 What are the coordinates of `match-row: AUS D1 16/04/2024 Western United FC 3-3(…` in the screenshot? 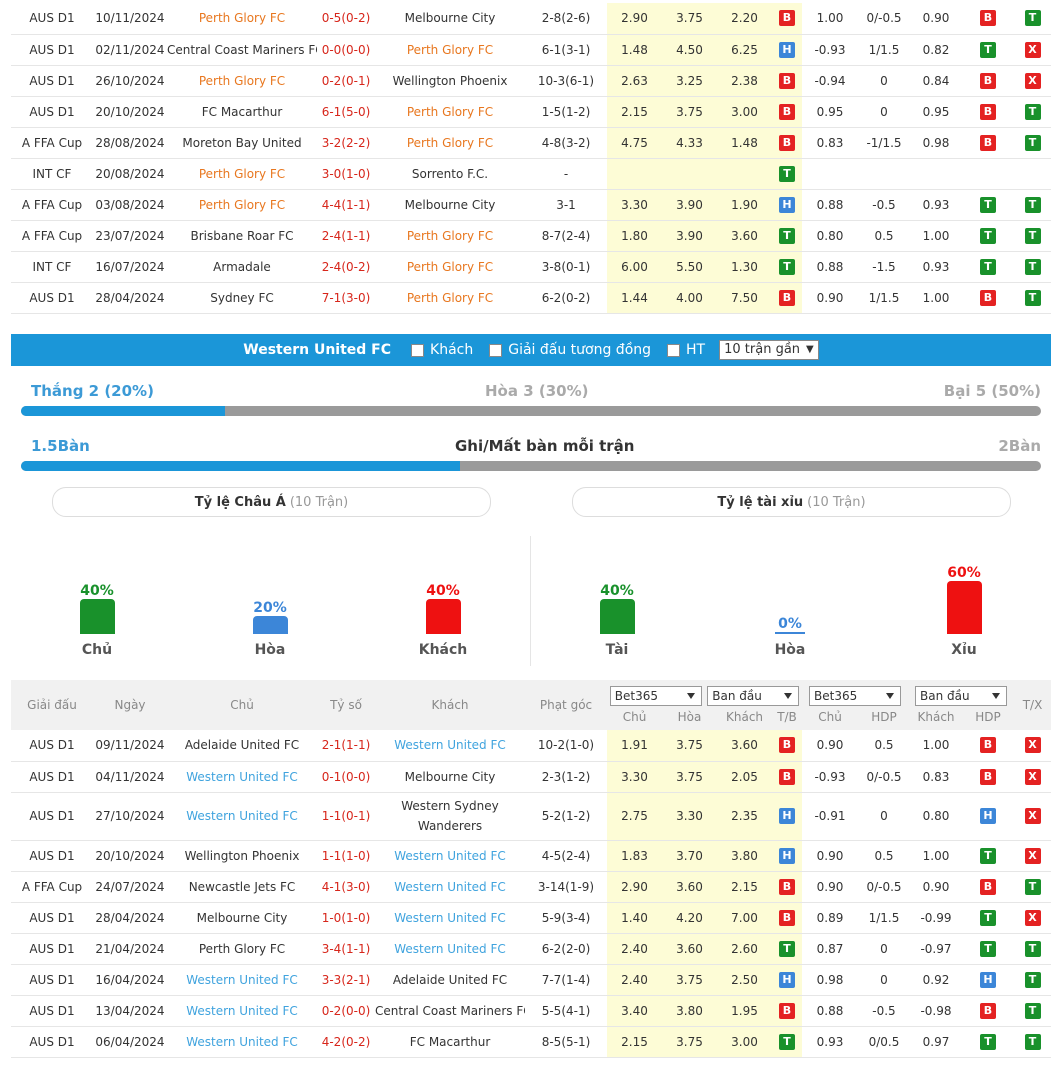 It's located at (531, 980).